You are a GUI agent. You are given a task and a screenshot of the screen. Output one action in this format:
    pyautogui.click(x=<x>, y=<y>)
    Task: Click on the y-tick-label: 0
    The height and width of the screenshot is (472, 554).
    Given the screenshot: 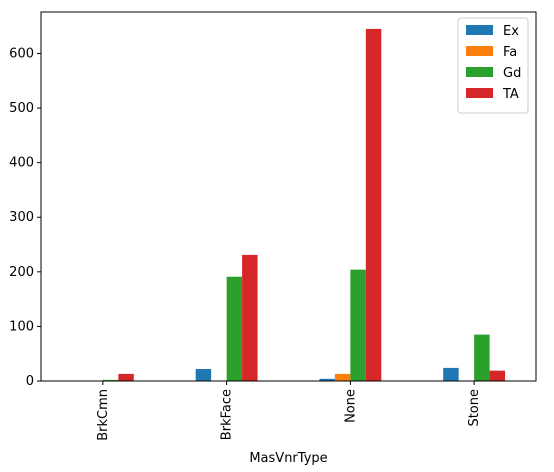 What is the action you would take?
    pyautogui.click(x=30, y=381)
    